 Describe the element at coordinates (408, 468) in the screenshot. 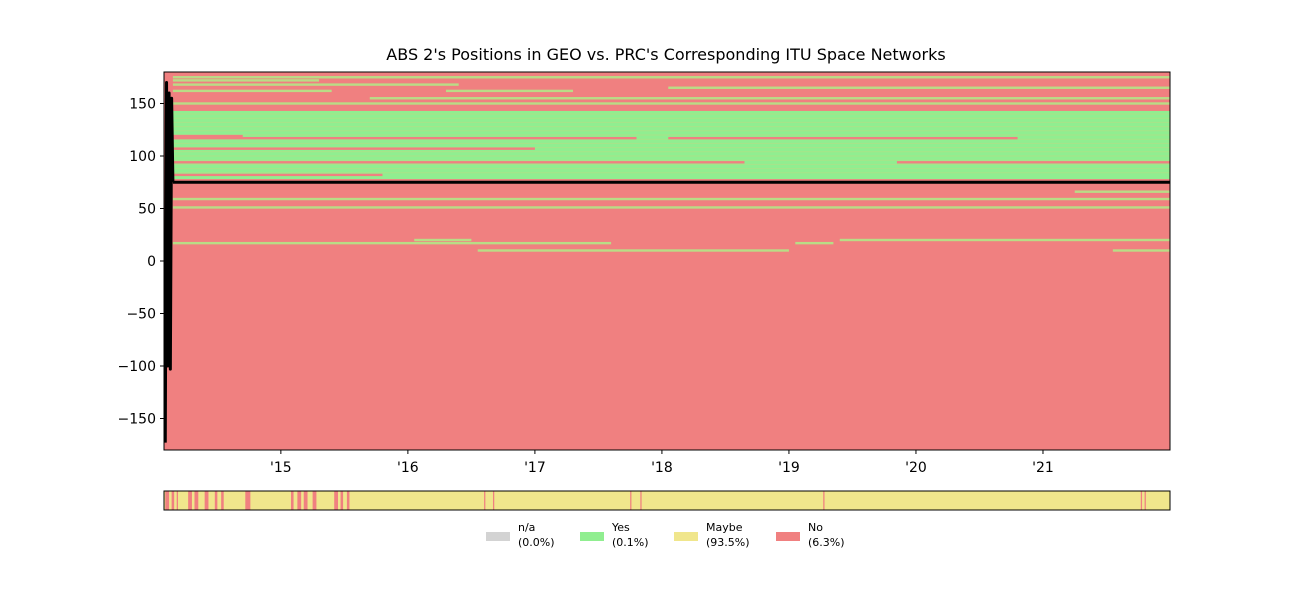

I see `x-tick-label: '16` at that location.